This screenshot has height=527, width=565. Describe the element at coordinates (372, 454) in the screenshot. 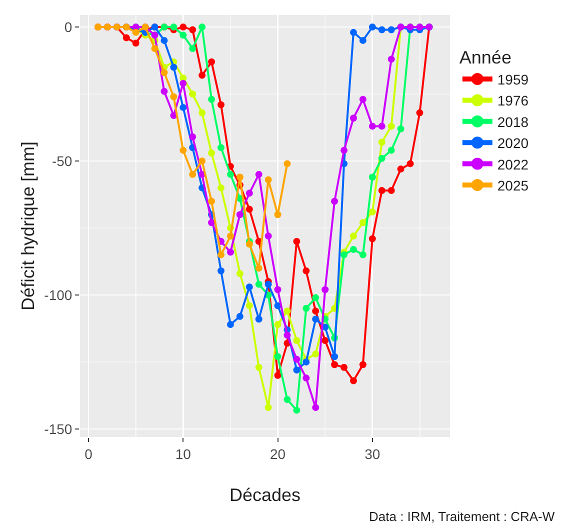

I see `x-tick-label: 30` at that location.